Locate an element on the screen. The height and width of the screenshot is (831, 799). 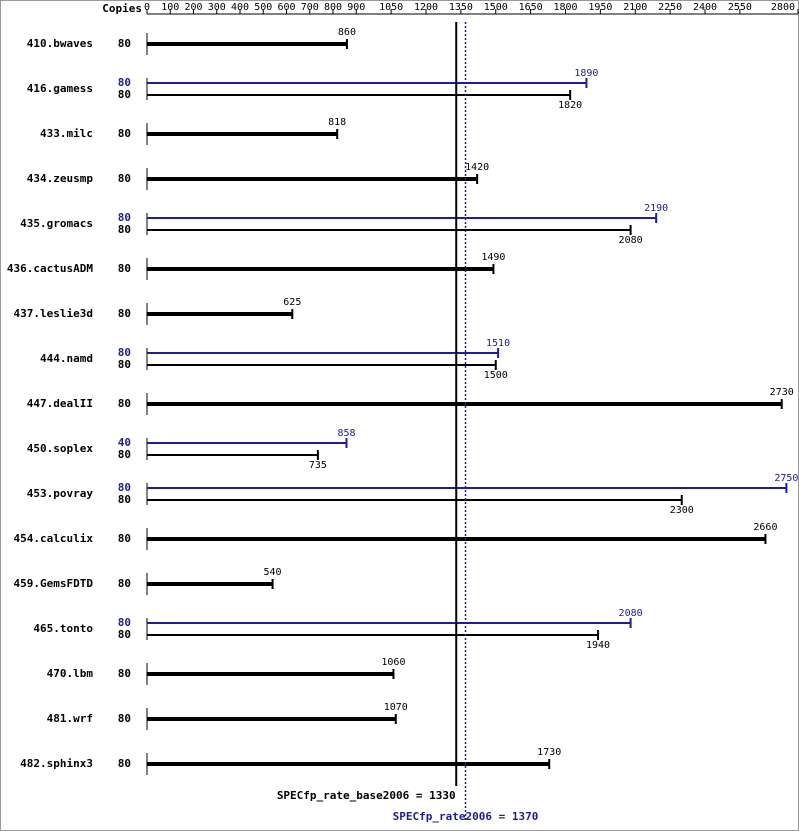
value-label: 2660 is located at coordinates (765, 527).